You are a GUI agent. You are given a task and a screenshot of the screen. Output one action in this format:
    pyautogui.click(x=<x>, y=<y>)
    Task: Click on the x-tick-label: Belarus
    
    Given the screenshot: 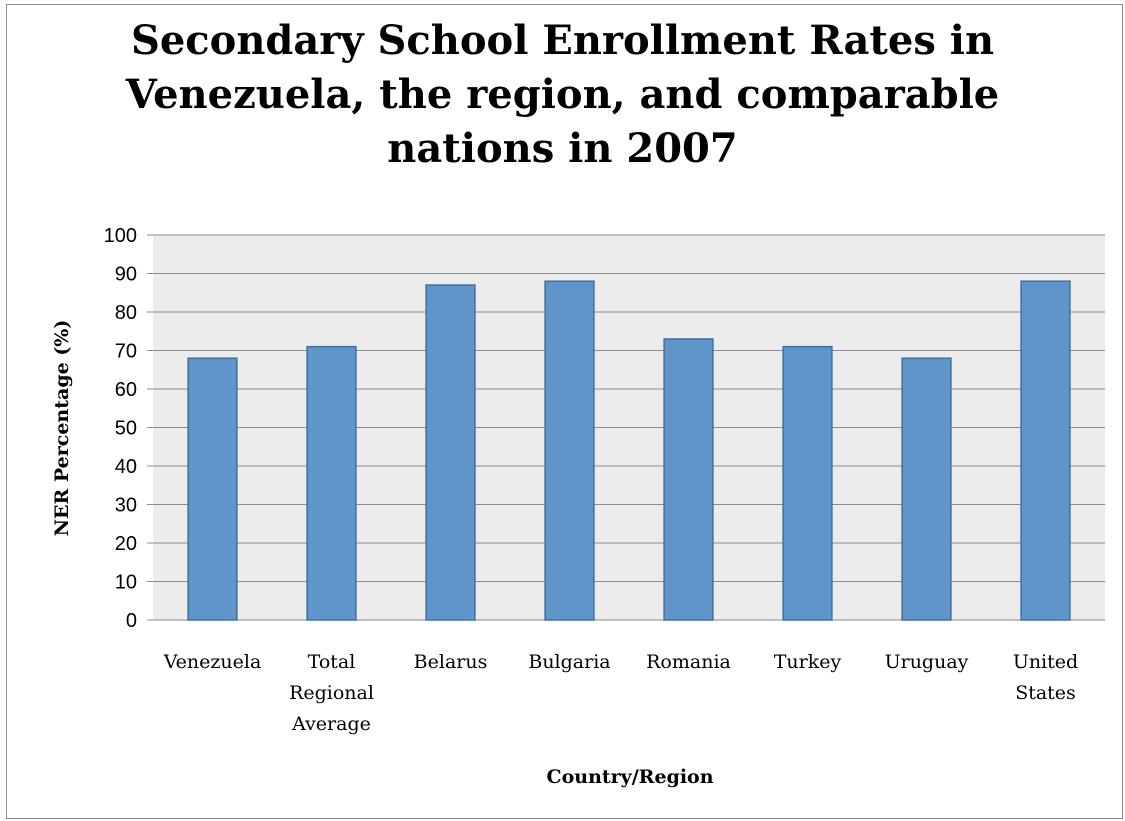 What is the action you would take?
    pyautogui.click(x=451, y=662)
    